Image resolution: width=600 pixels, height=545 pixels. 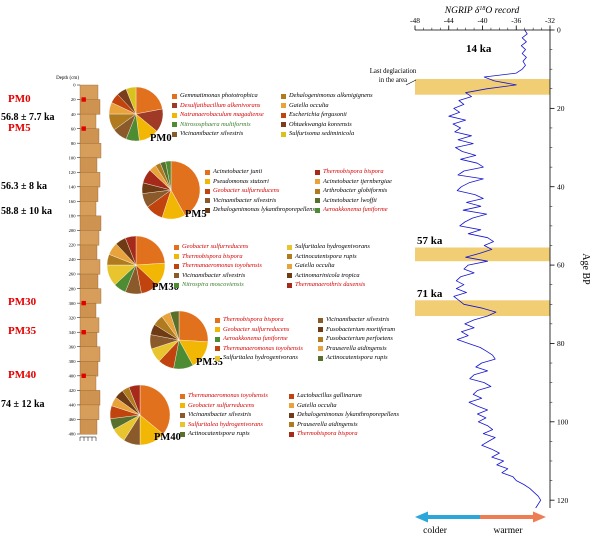 I want to click on legend-item: Escherichia fergusonii, so click(x=314, y=115).